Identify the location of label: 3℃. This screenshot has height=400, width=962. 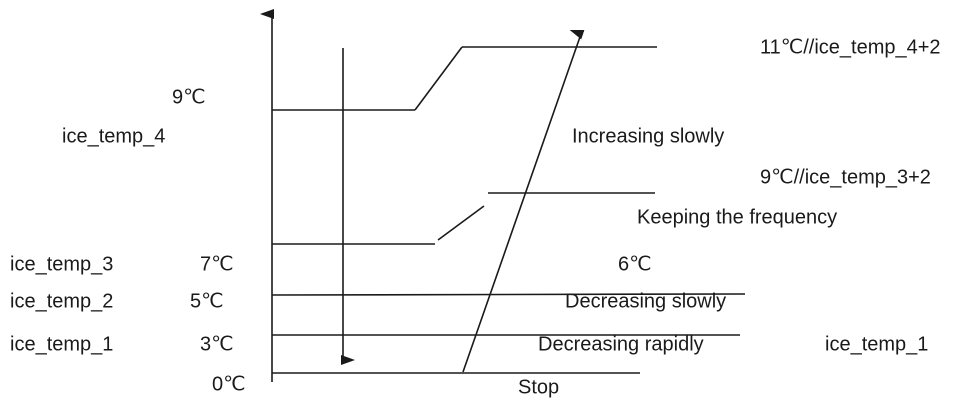
(217, 344).